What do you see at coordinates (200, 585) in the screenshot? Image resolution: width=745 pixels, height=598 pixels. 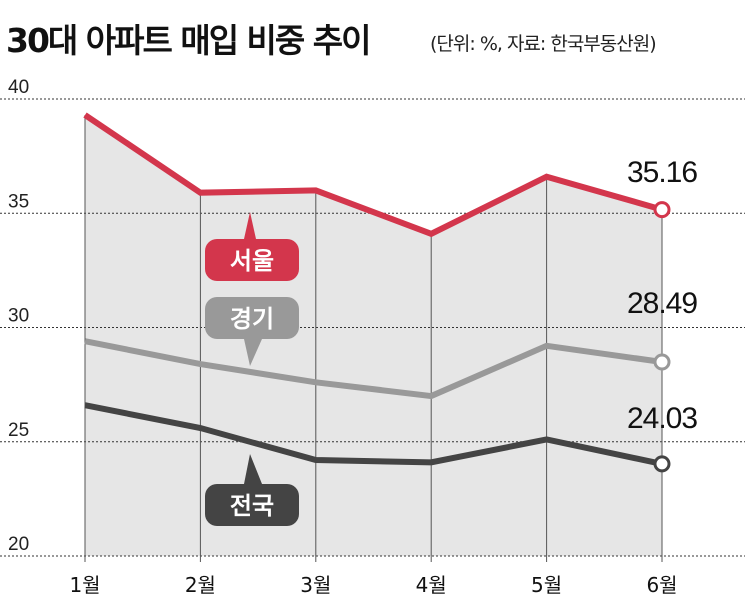 I see `x-tick-label: 2월` at bounding box center [200, 585].